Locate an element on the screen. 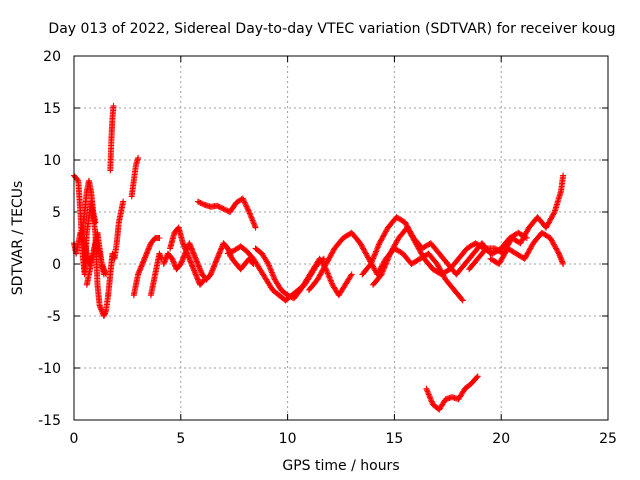  series-trace-e is located at coordinates (112, 138).